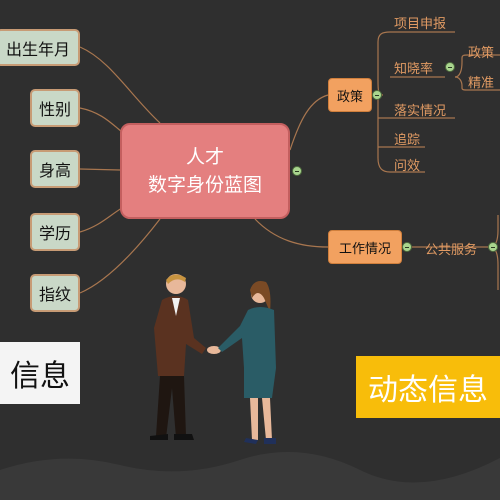  What do you see at coordinates (414, 69) in the screenshot?
I see `policy-child-awareness: 知晓率` at bounding box center [414, 69].